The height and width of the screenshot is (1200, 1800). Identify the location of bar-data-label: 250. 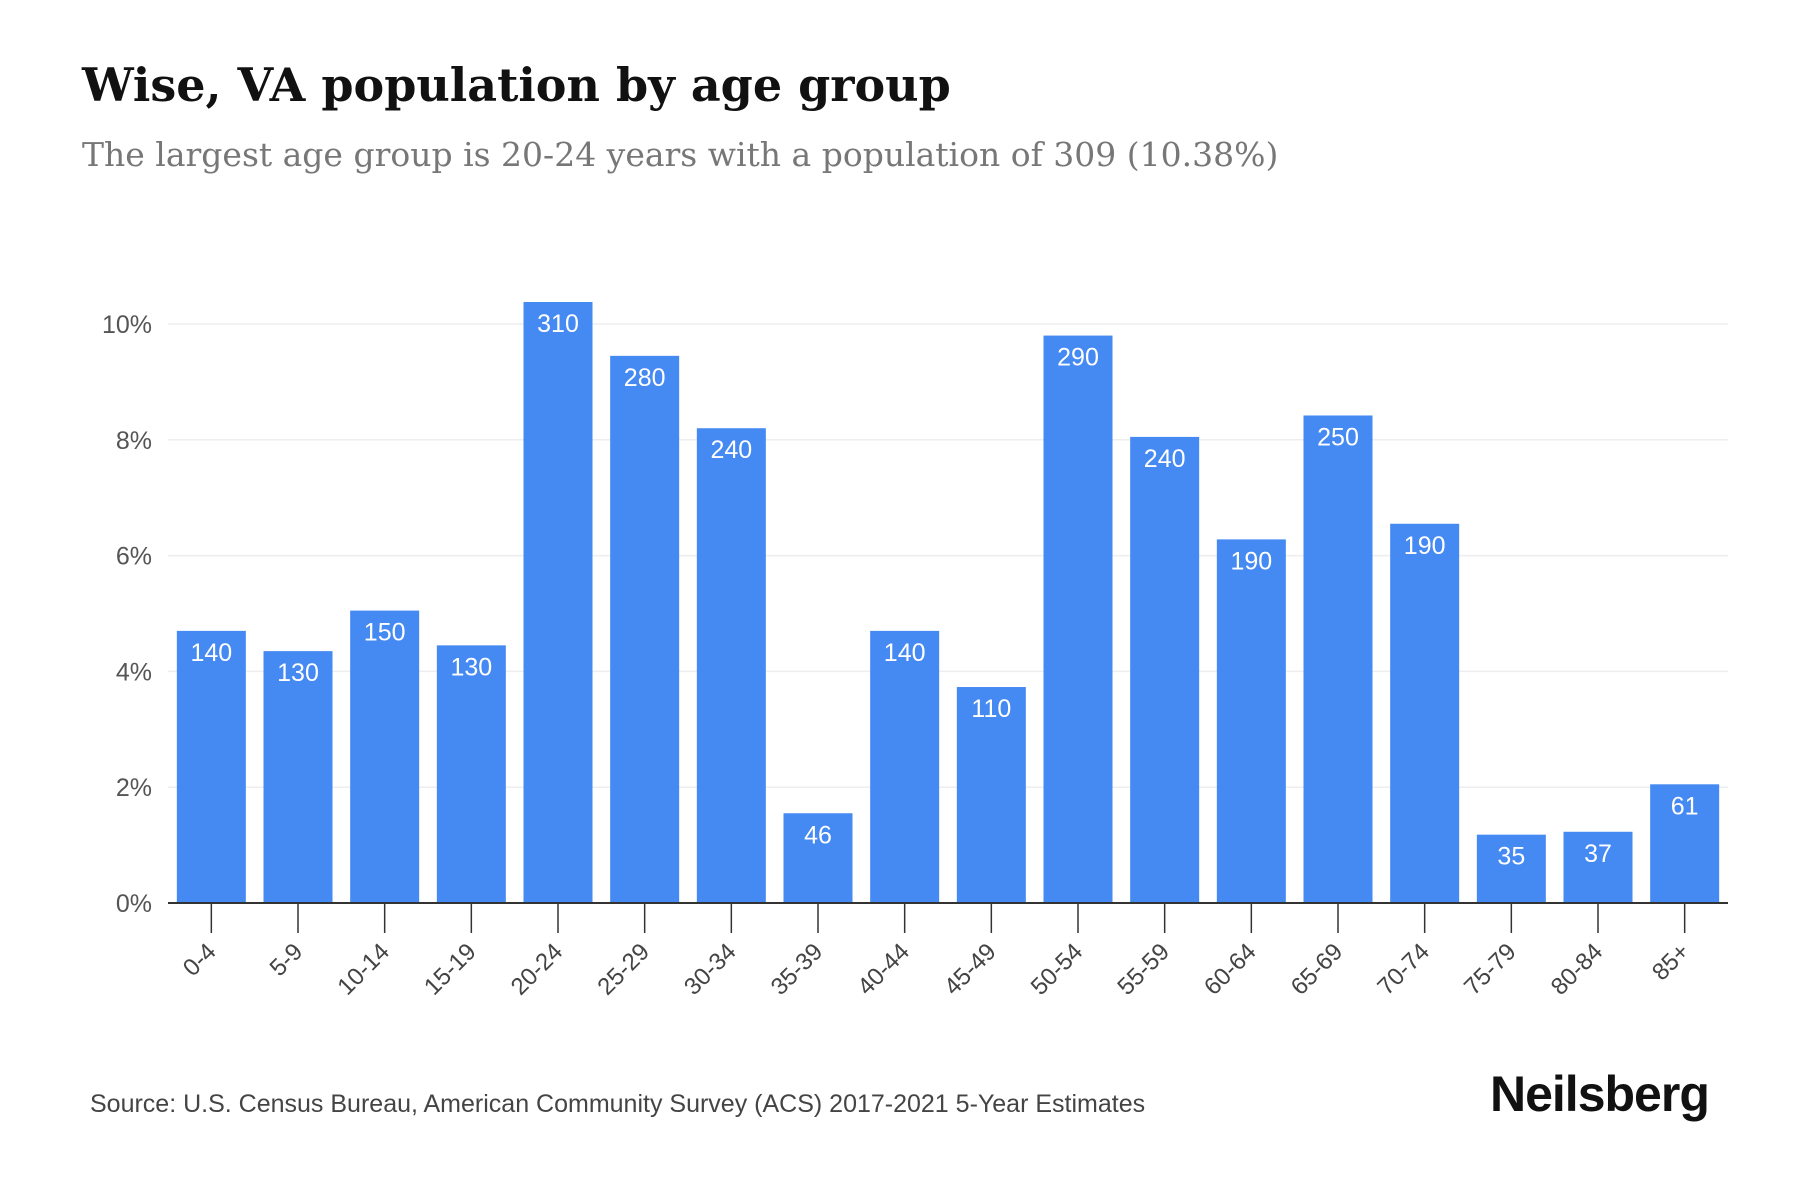
(1338, 437).